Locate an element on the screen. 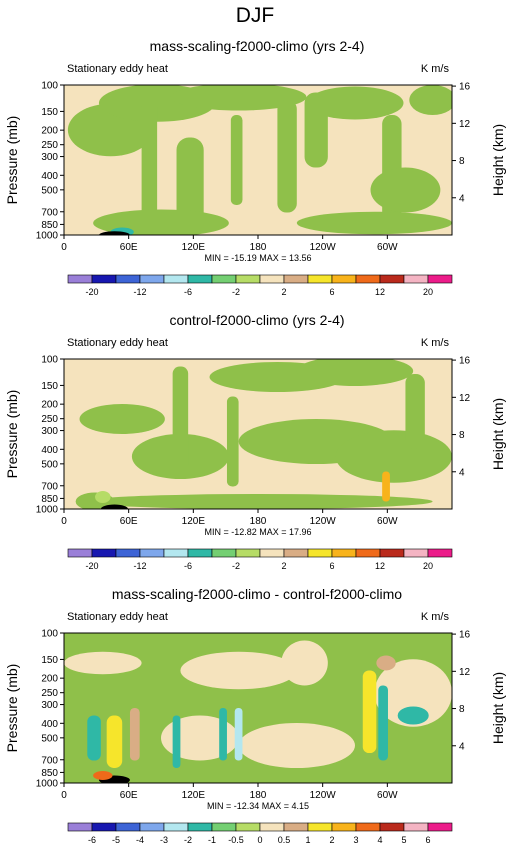  y-right-tick-label: 4 is located at coordinates (462, 746).